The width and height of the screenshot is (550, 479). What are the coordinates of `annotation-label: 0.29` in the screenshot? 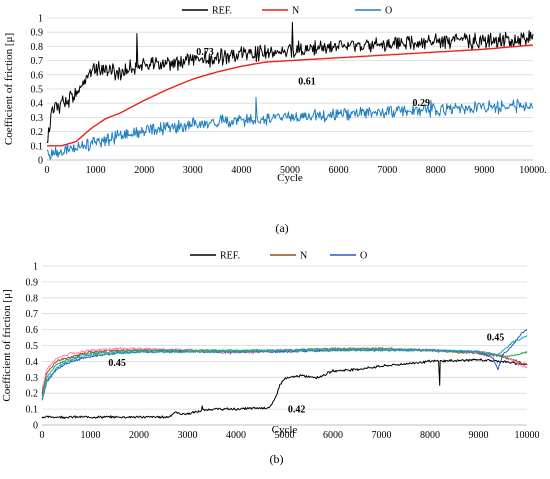 It's located at (421, 103).